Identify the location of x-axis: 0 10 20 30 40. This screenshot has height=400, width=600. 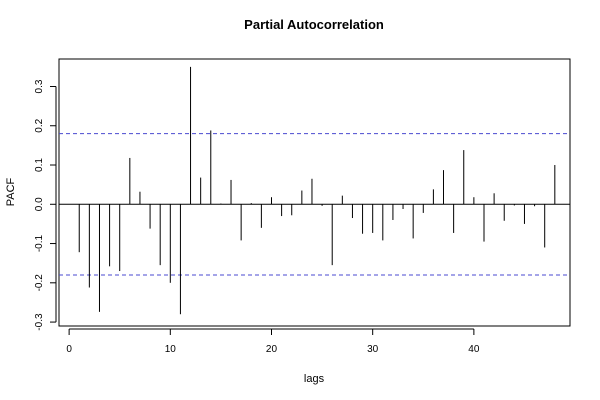
(273, 341).